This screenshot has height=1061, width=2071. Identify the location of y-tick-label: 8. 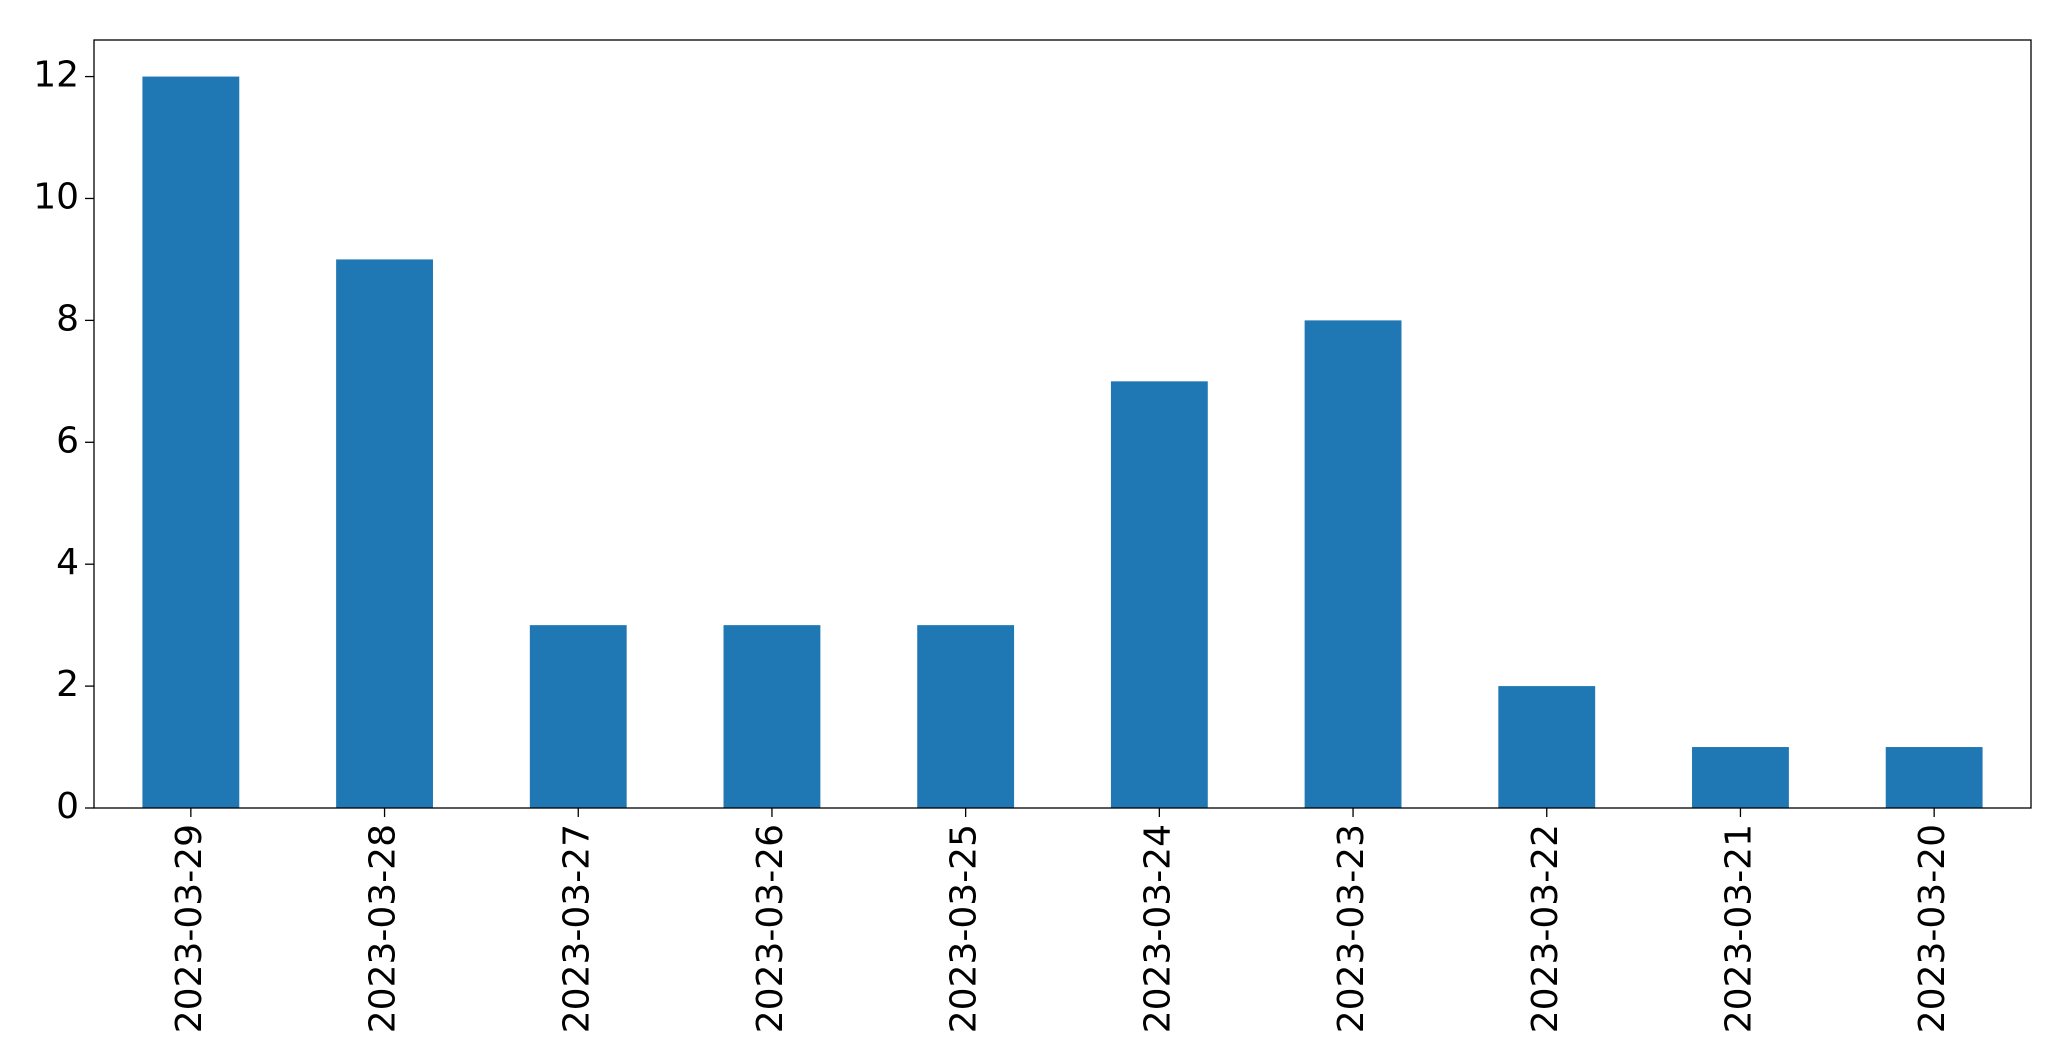
(67, 318).